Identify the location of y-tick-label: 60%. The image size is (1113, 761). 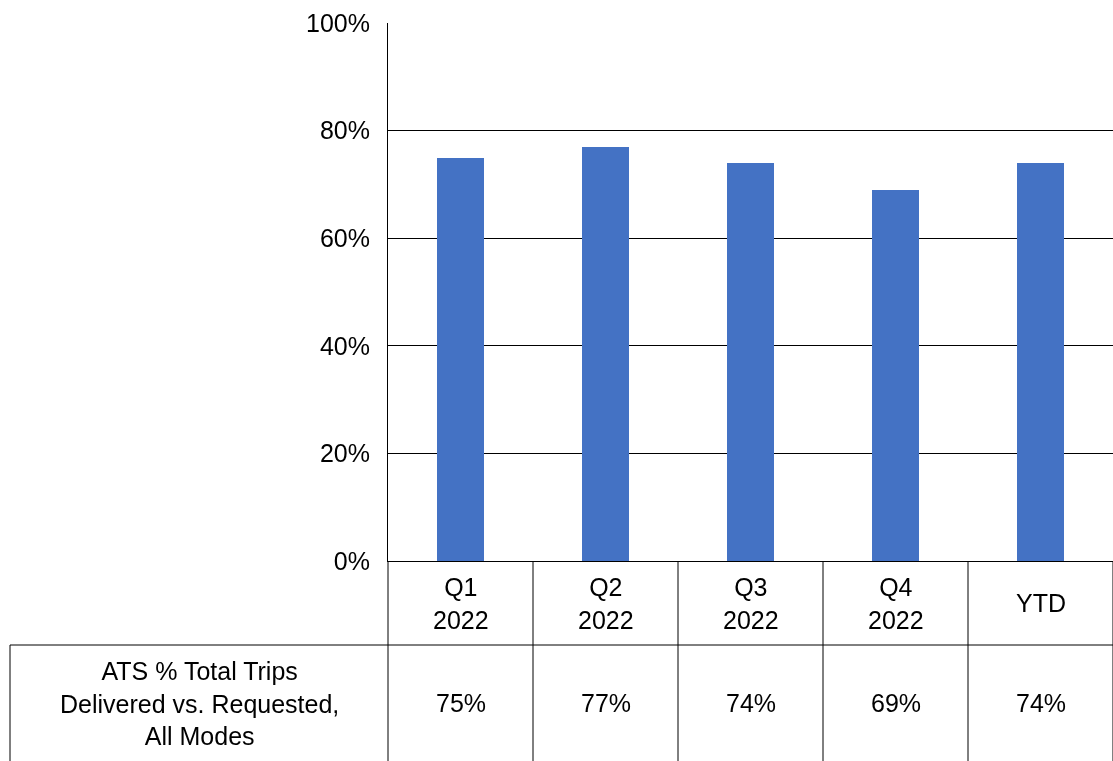
(344, 237).